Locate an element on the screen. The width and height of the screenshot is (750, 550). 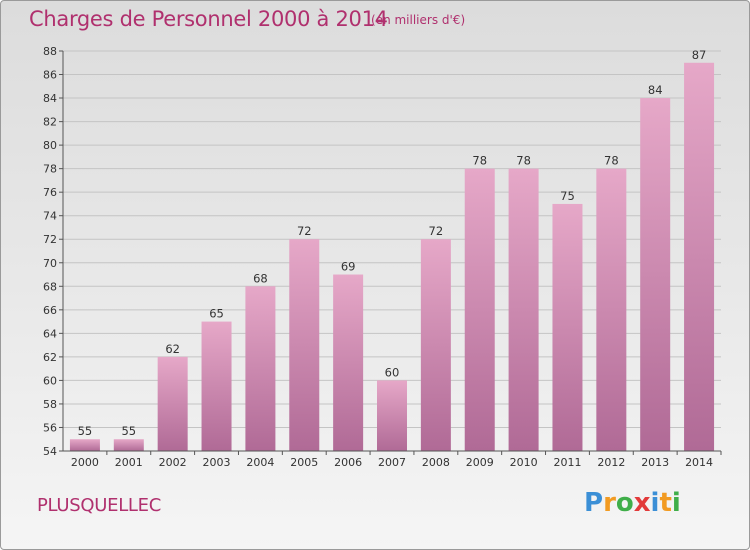
x-tick-label: 2008 is located at coordinates (436, 462).